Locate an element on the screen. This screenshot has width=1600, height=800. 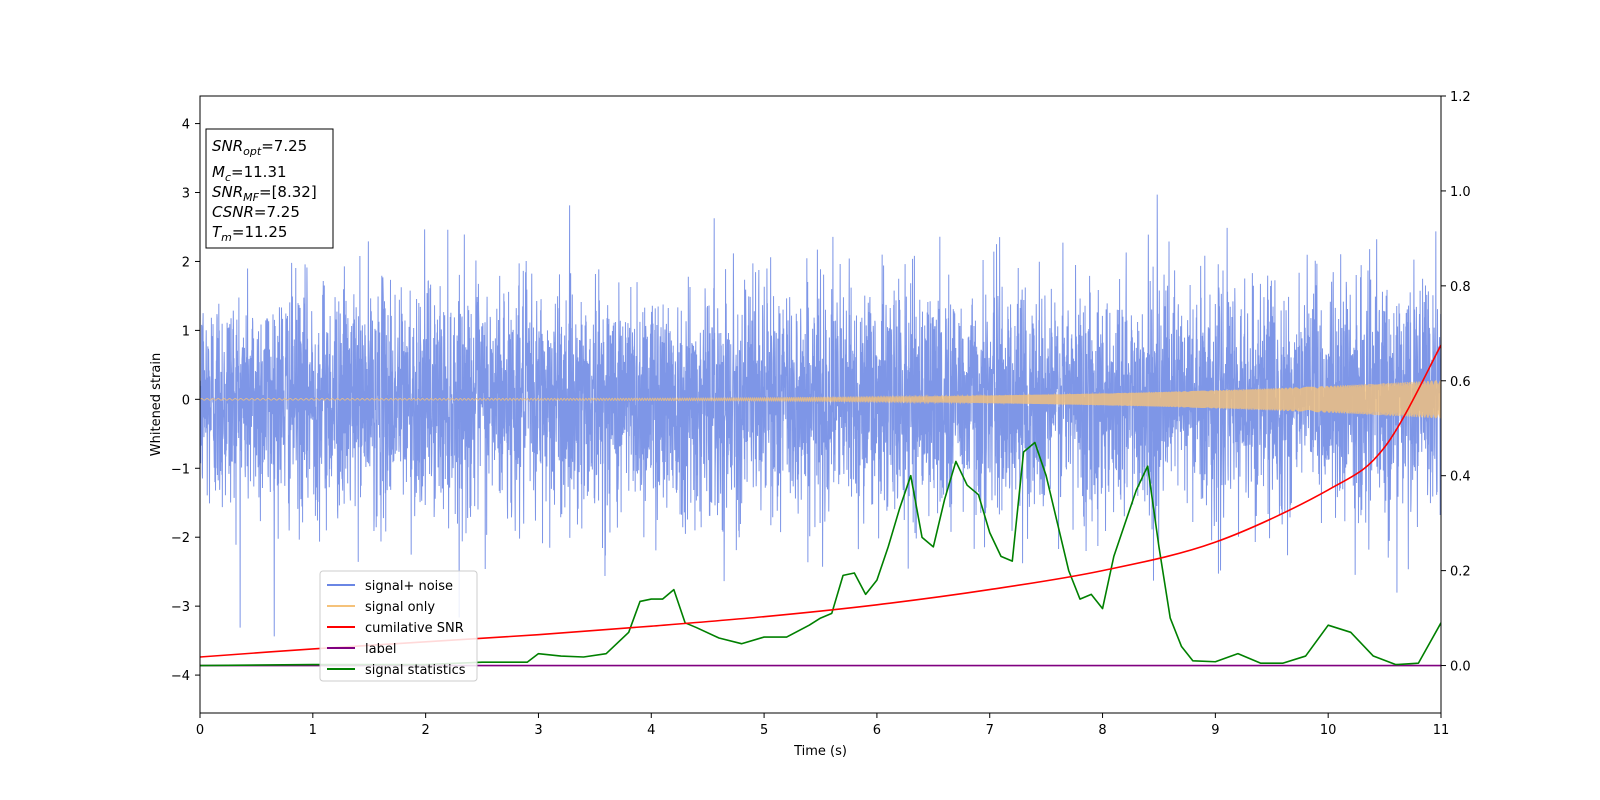
y-tick-left-label: 2 is located at coordinates (186, 262).